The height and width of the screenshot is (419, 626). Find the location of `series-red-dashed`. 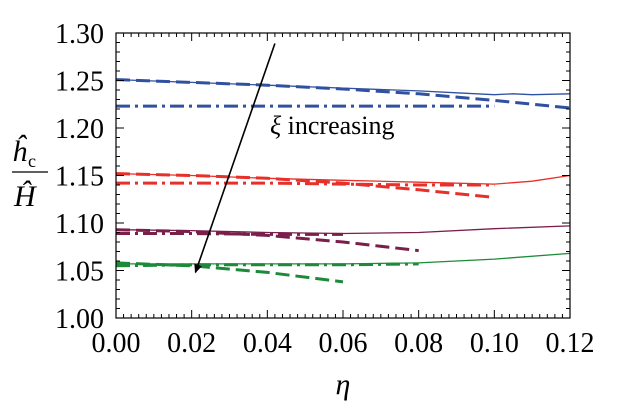

series-red-dashed is located at coordinates (305, 185).